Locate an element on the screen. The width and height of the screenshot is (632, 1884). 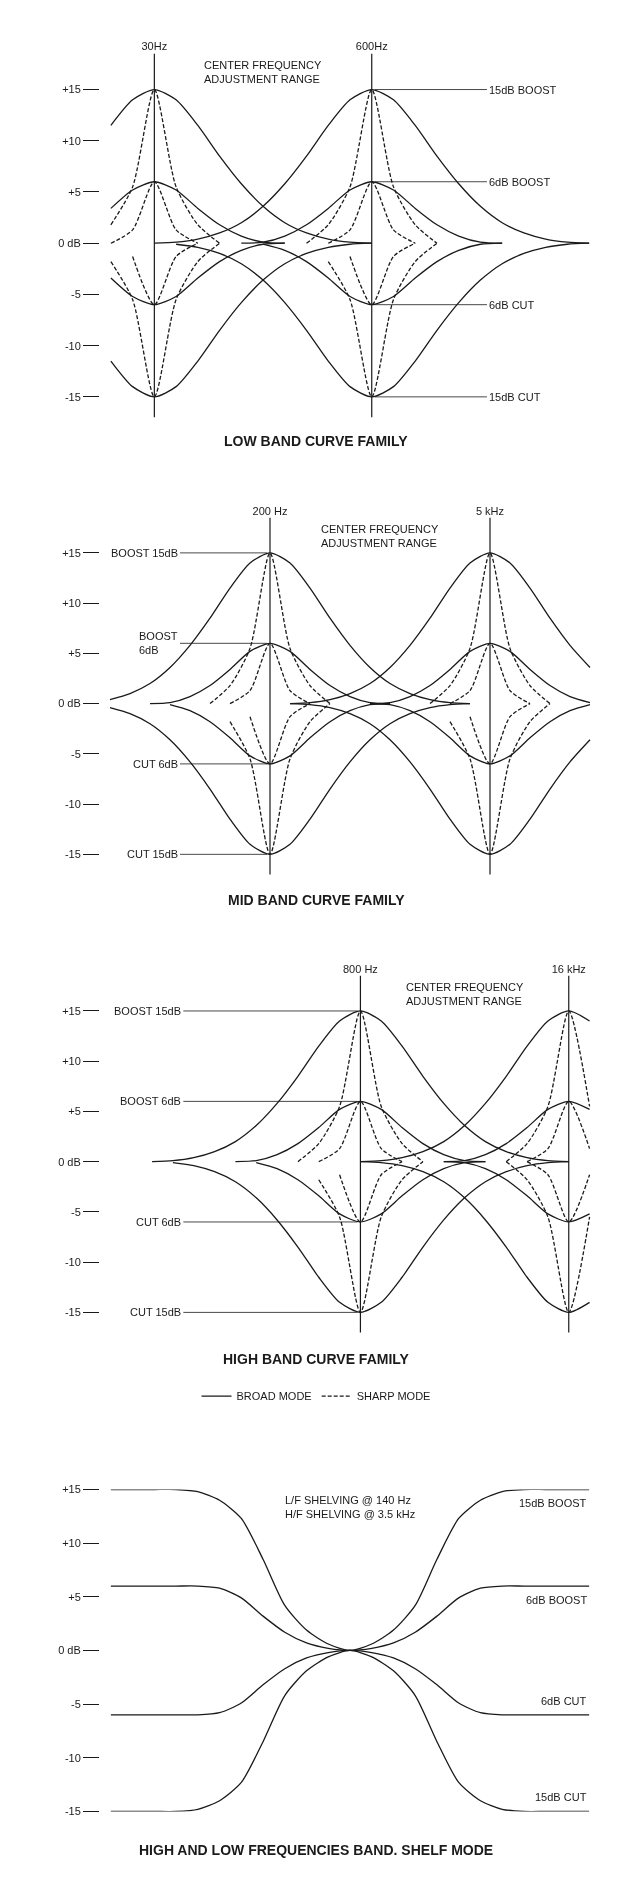
x-tick-label: 600Hz is located at coordinates (371, 46).